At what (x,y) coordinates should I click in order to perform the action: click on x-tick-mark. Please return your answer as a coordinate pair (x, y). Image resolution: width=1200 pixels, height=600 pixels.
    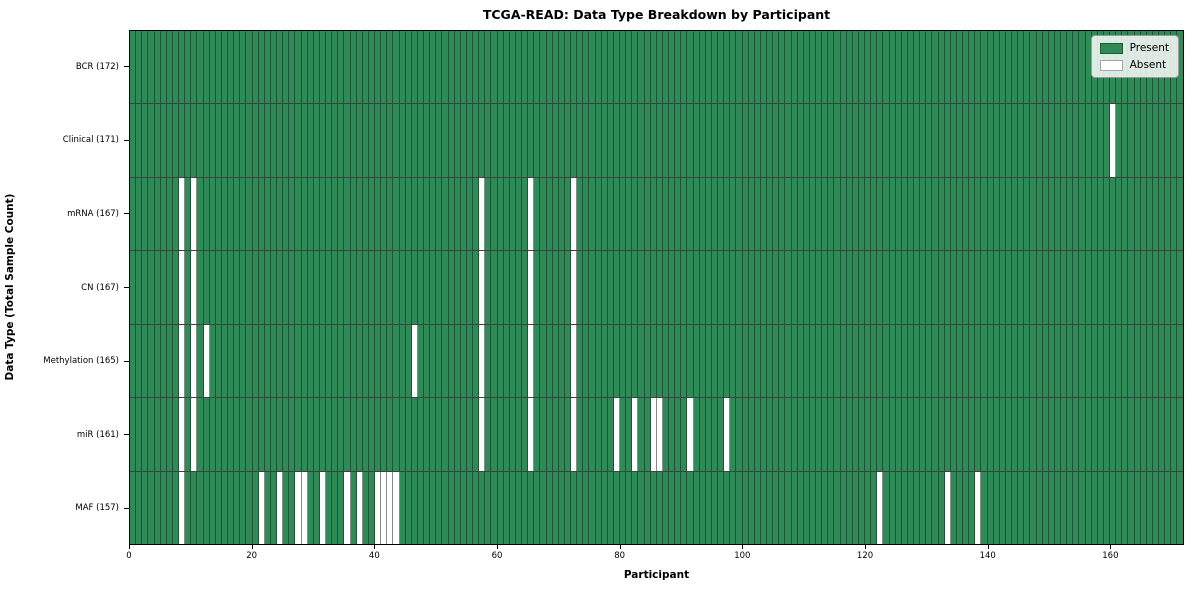
    Looking at the image, I should click on (1111, 547).